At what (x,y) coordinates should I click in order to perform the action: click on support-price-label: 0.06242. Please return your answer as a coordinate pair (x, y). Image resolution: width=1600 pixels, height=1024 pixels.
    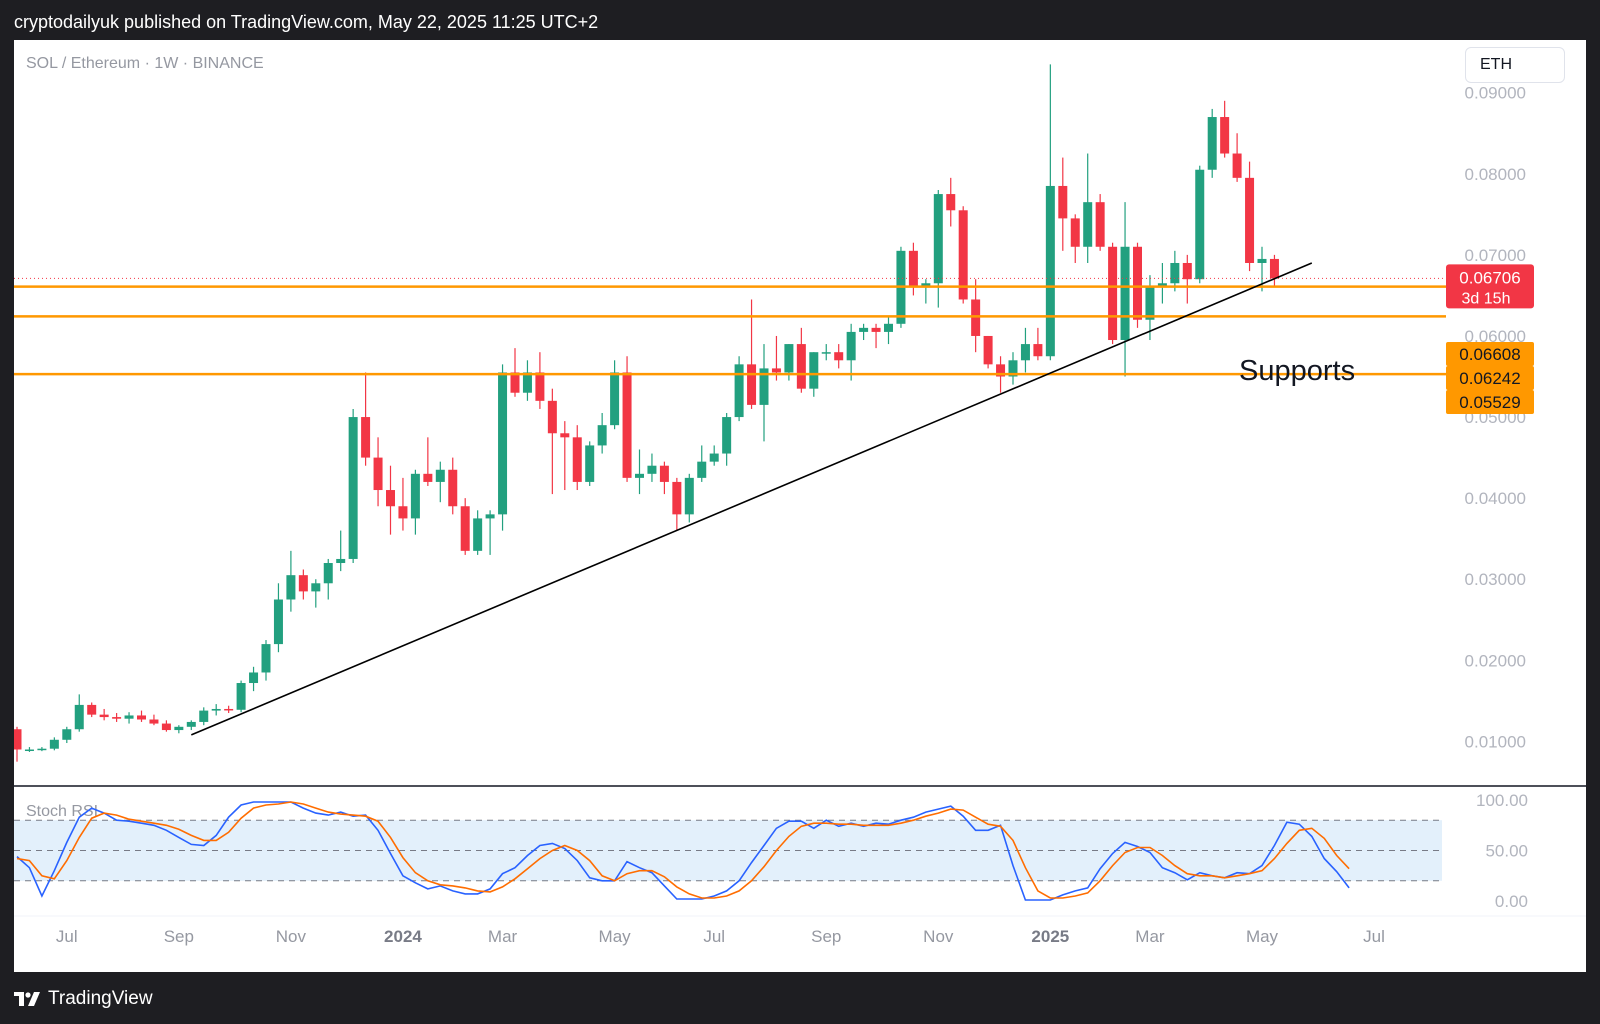
    Looking at the image, I should click on (1489, 378).